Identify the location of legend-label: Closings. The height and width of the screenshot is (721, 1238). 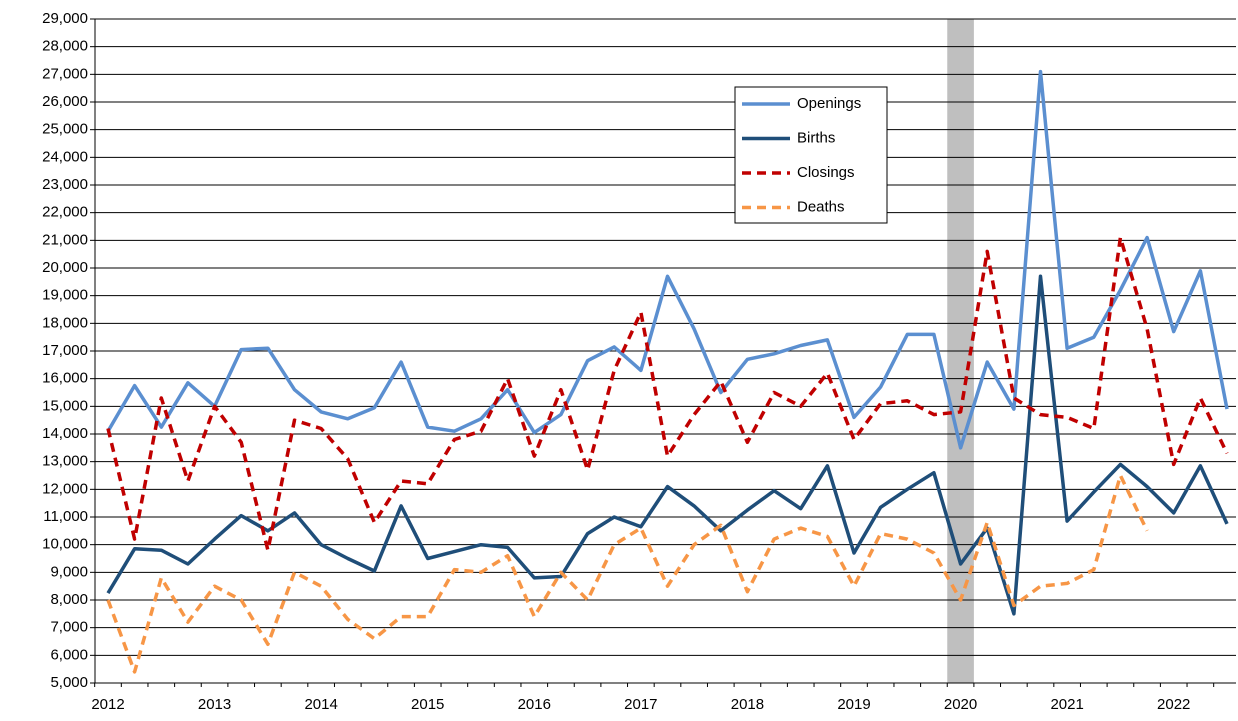
(826, 172).